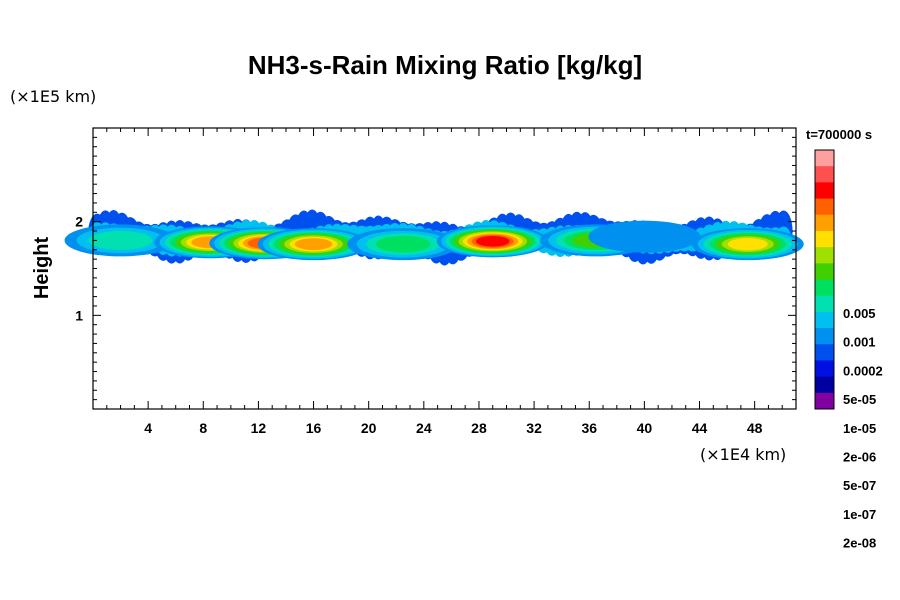  I want to click on x-axis-unit: (×1E4 km), so click(743, 454).